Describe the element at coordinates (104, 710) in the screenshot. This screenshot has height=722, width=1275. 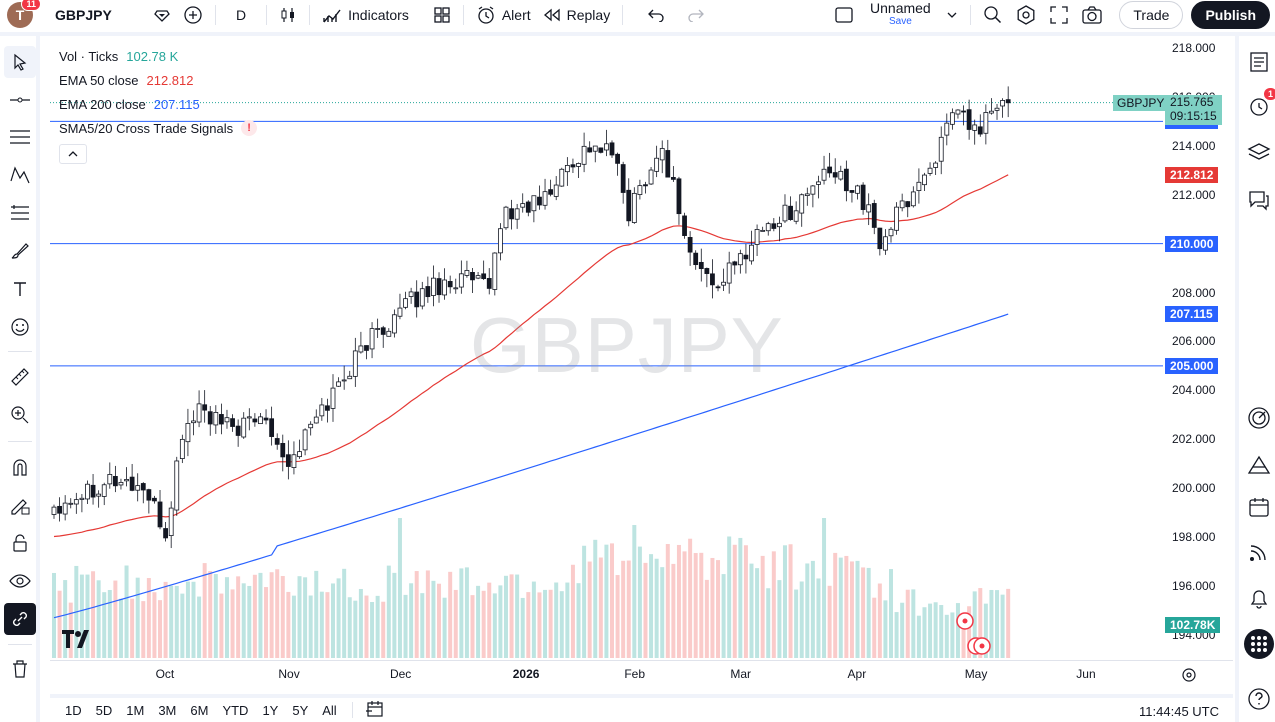
I see `range-button-5d: 5D` at that location.